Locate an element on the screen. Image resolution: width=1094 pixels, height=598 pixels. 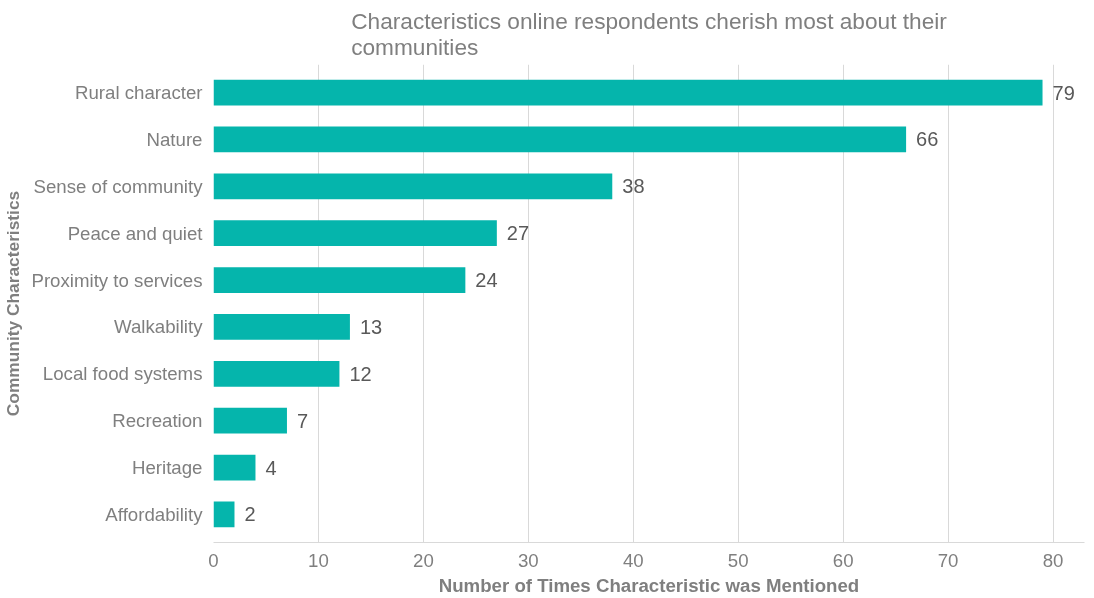
data-label: 7 is located at coordinates (302, 420).